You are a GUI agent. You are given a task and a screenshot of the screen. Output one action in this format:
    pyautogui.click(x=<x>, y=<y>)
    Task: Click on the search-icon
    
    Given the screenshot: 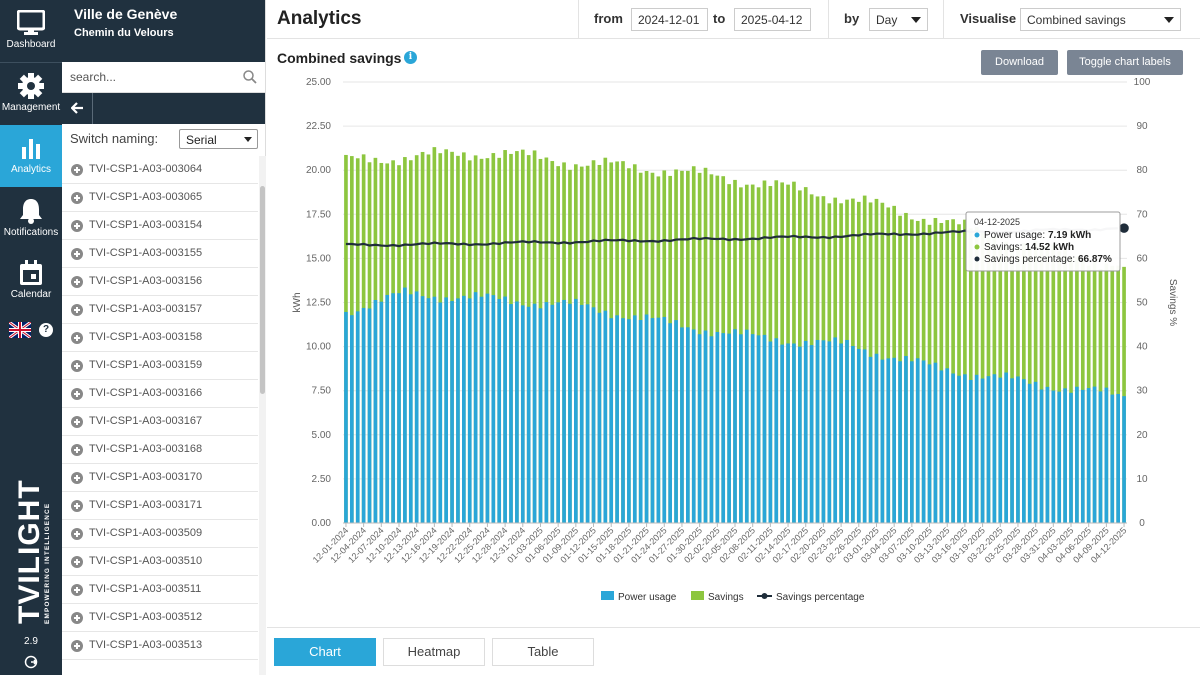 What is the action you would take?
    pyautogui.click(x=250, y=77)
    